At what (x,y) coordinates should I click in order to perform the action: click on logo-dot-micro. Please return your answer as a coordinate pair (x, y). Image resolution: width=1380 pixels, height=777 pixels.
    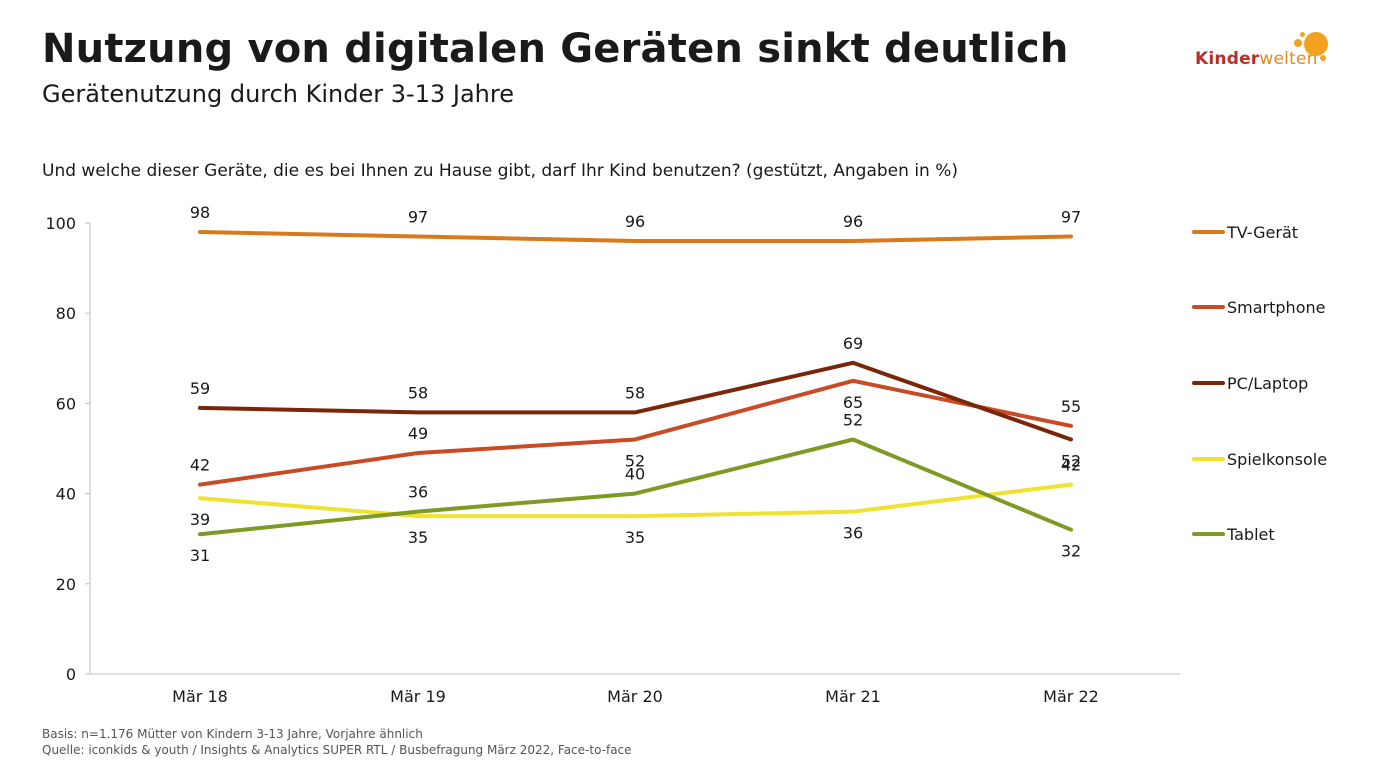
    Looking at the image, I should click on (1302, 34).